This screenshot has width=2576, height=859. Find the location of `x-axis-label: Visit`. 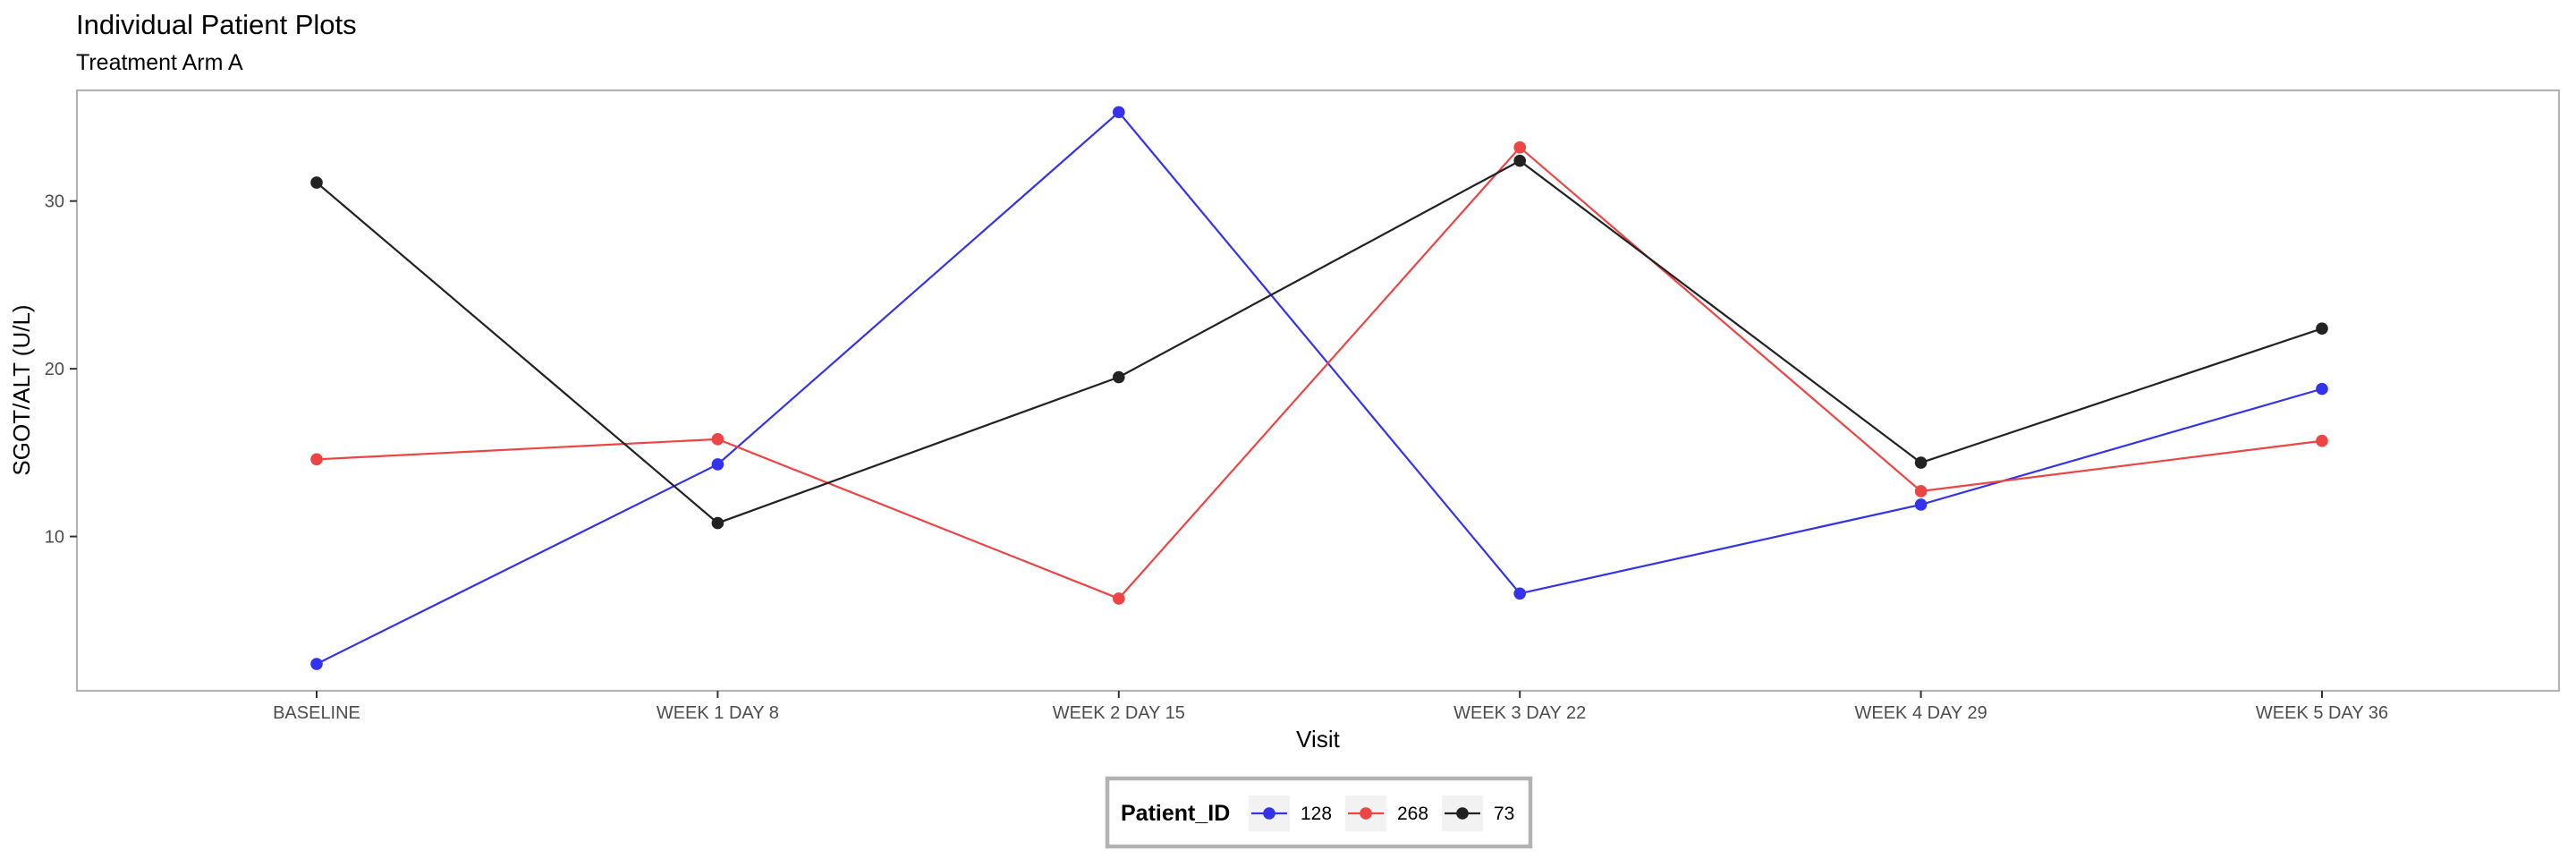

x-axis-label: Visit is located at coordinates (1318, 739).